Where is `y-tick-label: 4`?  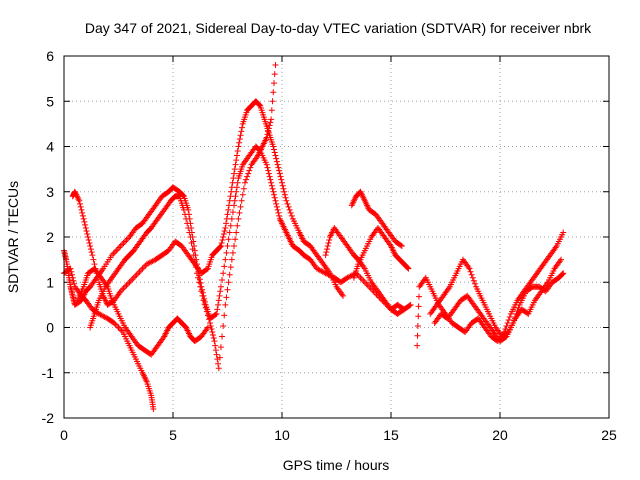 y-tick-label: 4 is located at coordinates (50, 147).